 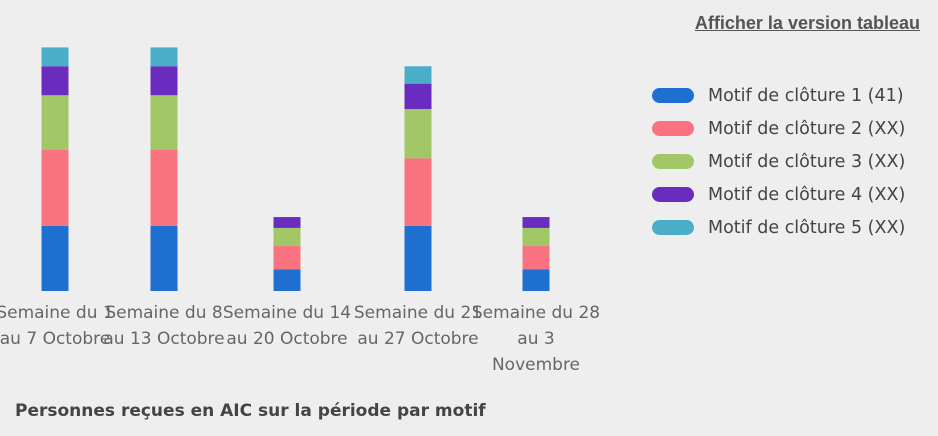 What do you see at coordinates (807, 161) in the screenshot?
I see `legend-label: Motif de clôture 3 (XX)` at bounding box center [807, 161].